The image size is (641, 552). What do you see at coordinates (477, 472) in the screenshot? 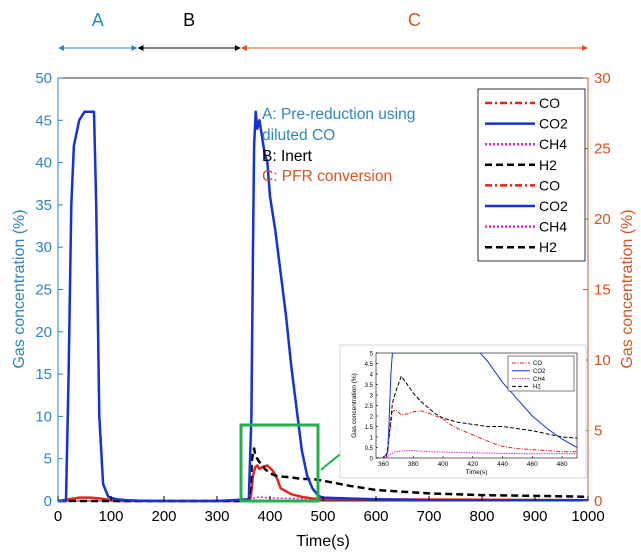
I see `inset-x-axis-label: Time(s)` at bounding box center [477, 472].